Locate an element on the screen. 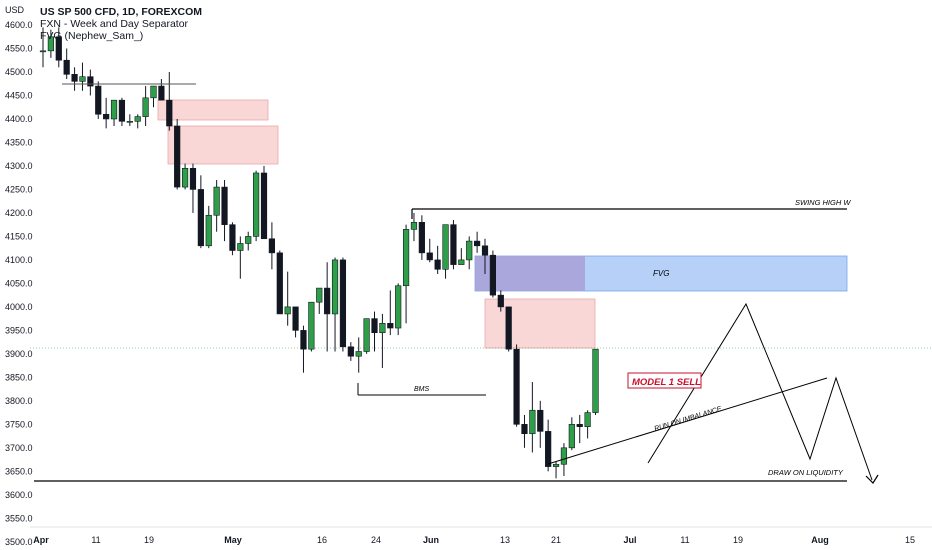 The width and height of the screenshot is (932, 550). model-label-box is located at coordinates (664, 380).